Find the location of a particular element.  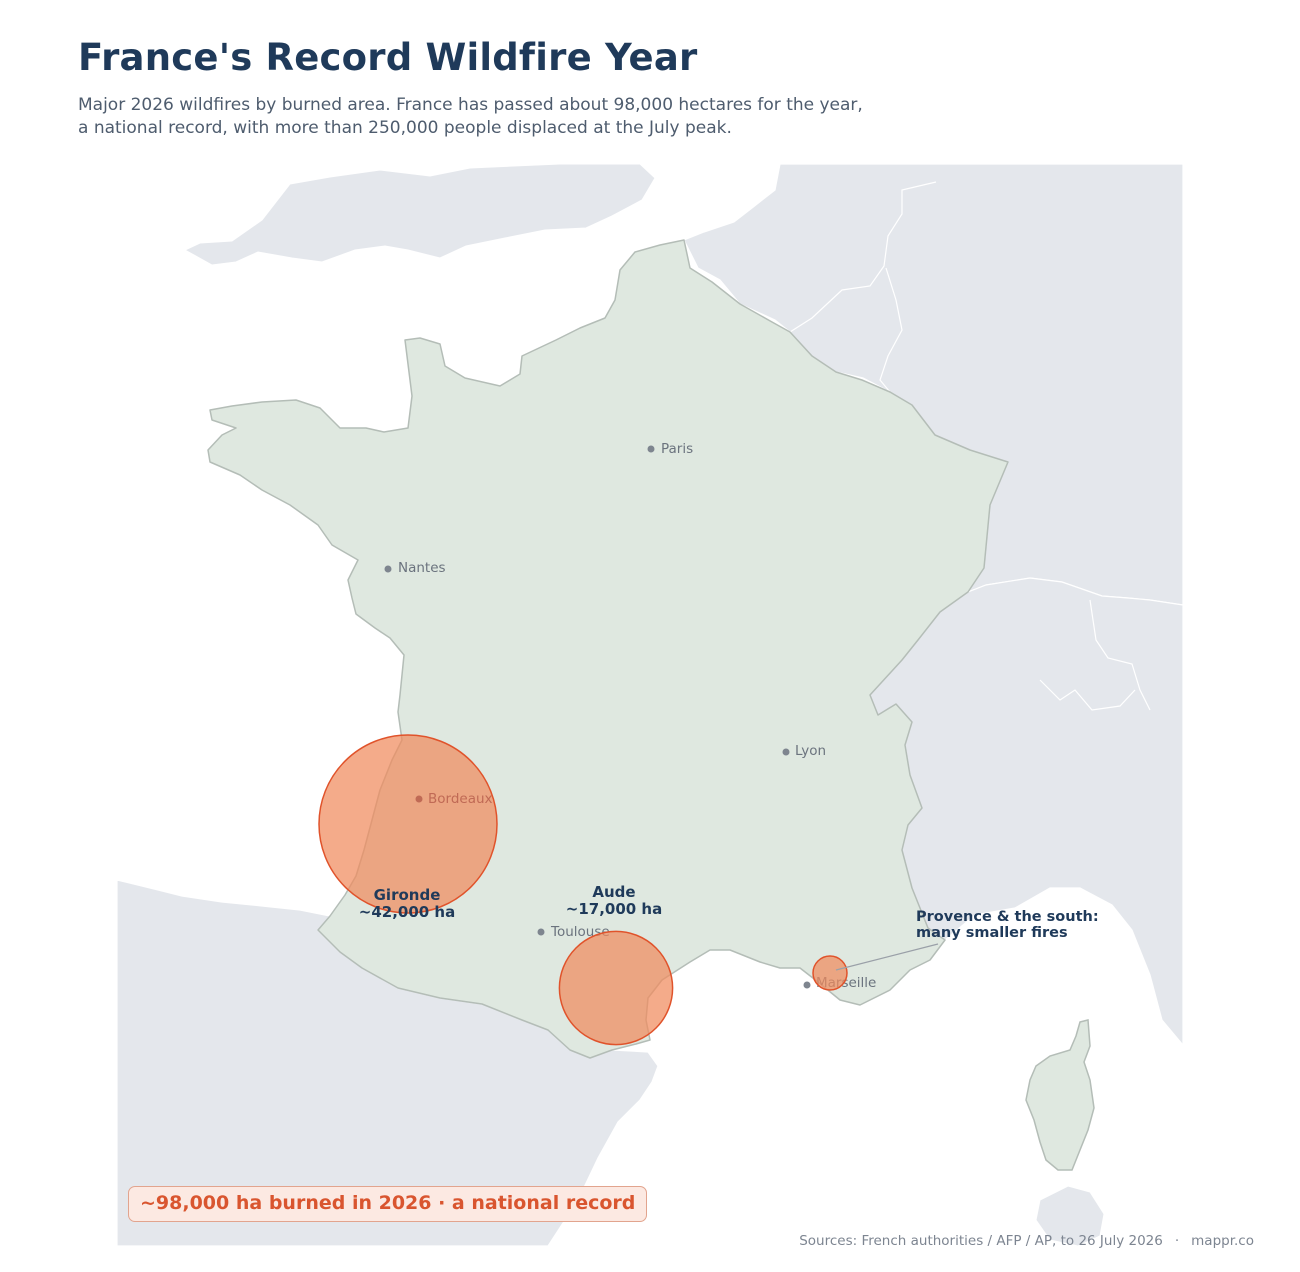

city-bordeaux: Bordeaux is located at coordinates (454, 799).